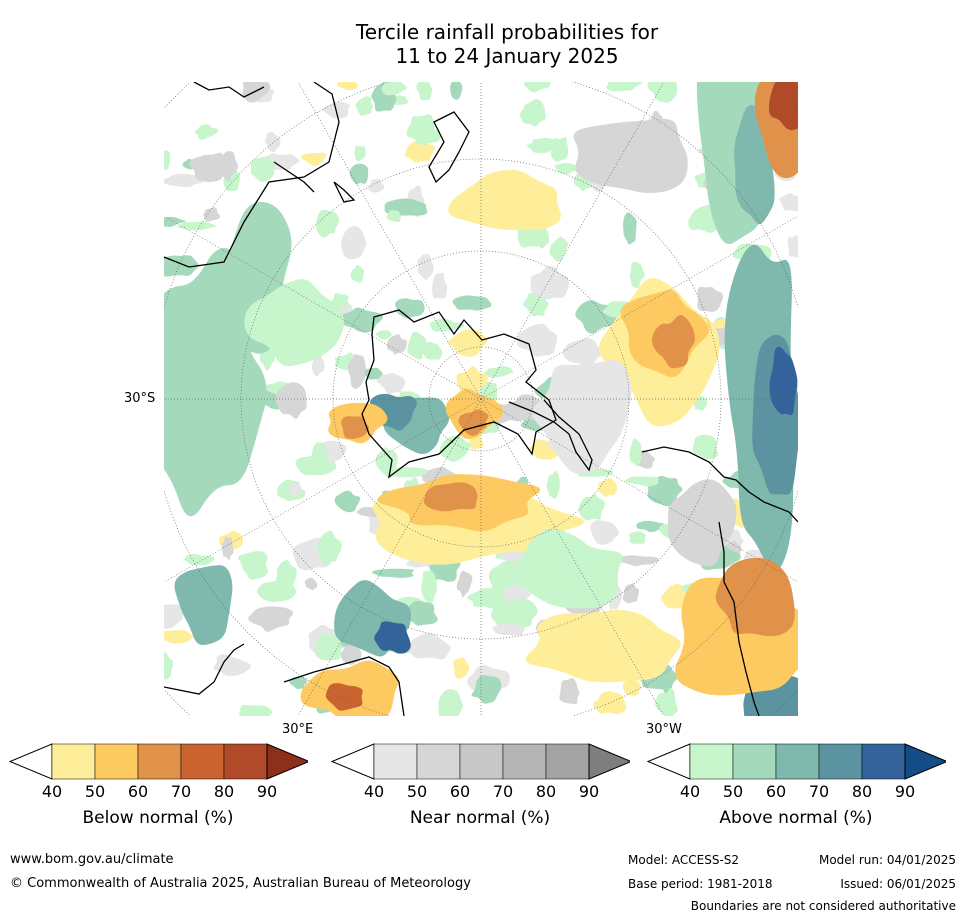 The width and height of the screenshot is (965, 919). What do you see at coordinates (95, 791) in the screenshot?
I see `colorbar-tick-label: 50` at bounding box center [95, 791].